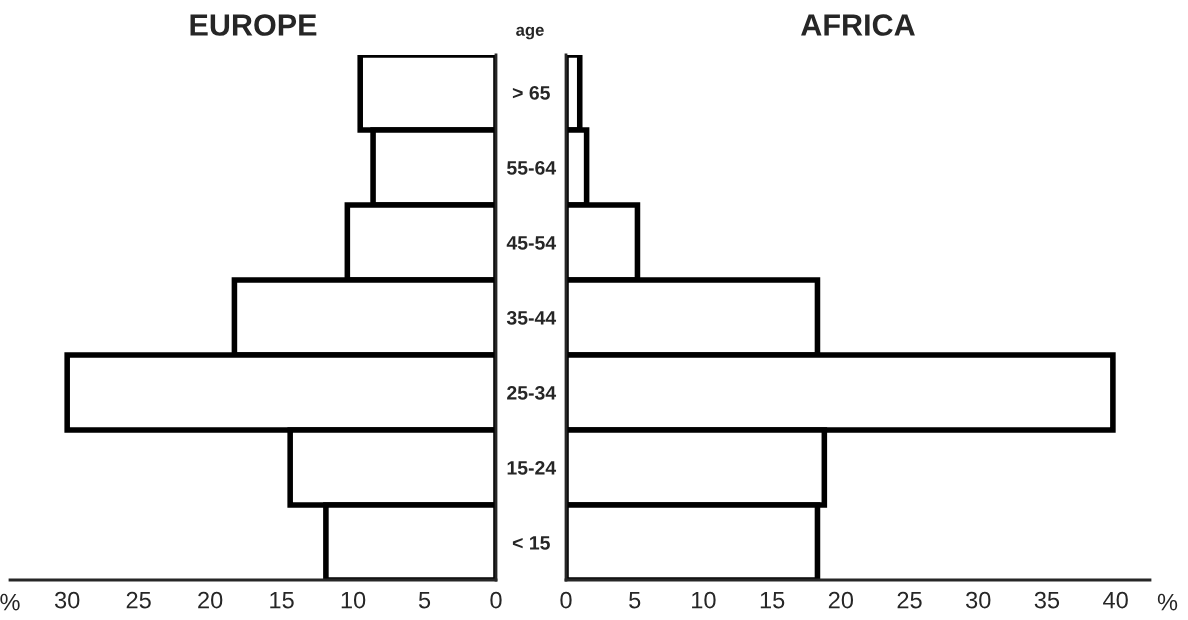 The image size is (1188, 620). Describe the element at coordinates (1115, 600) in the screenshot. I see `x-tick-label: 40` at that location.